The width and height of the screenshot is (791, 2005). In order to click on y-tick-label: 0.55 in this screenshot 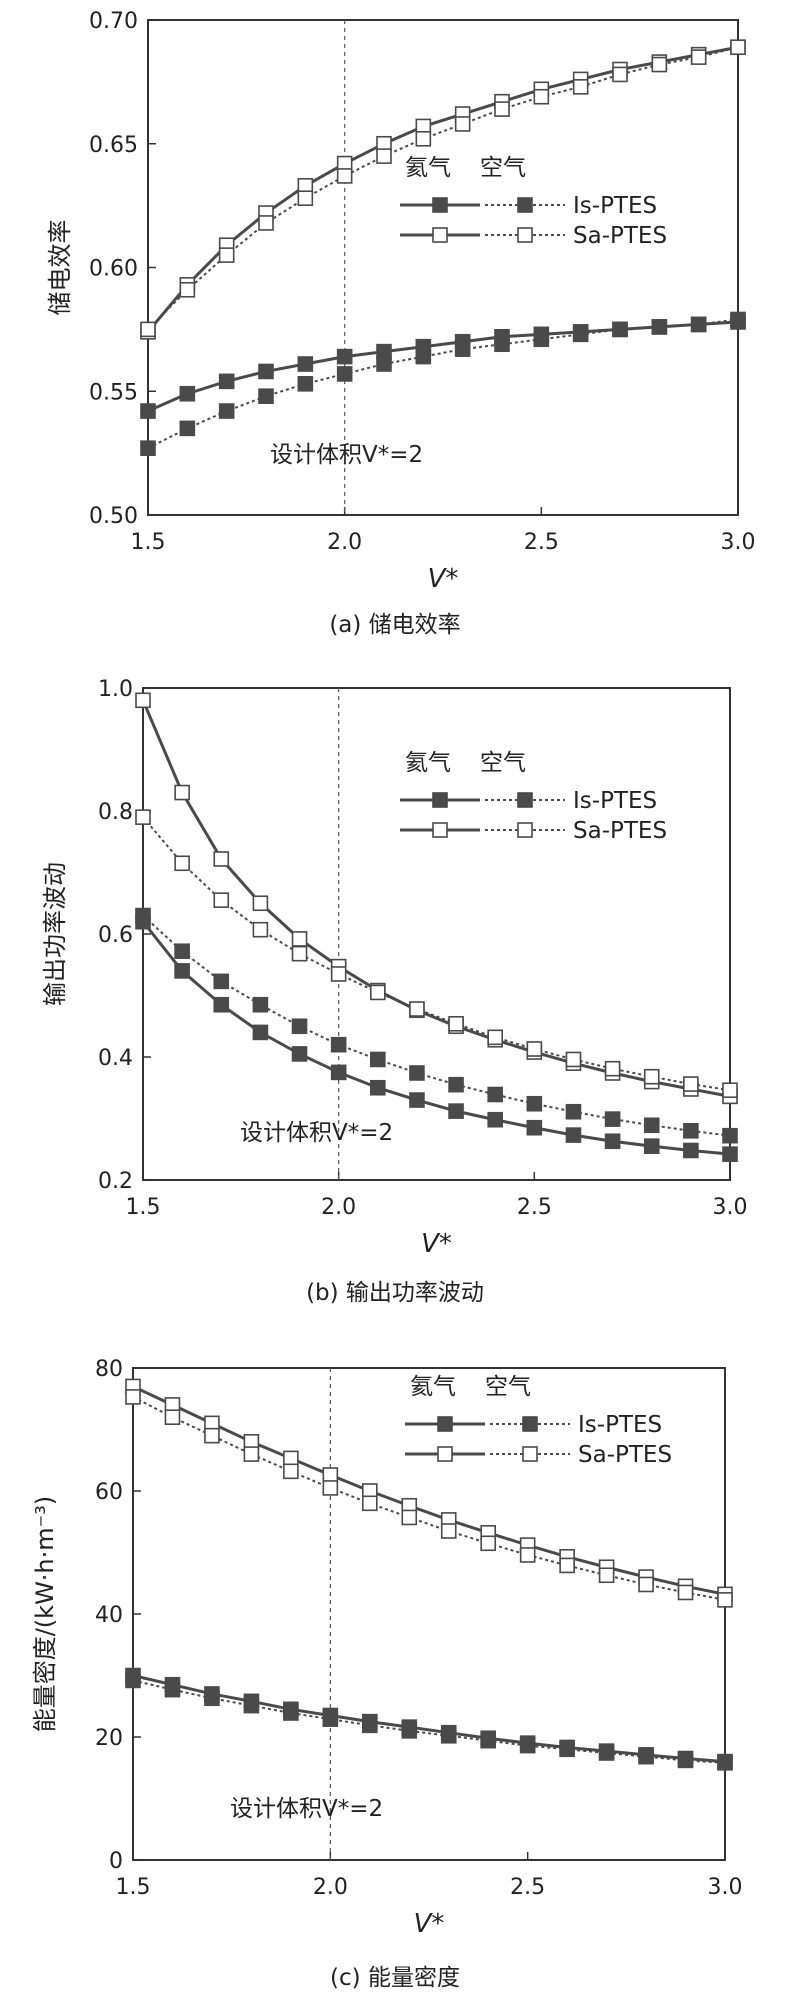, I will do `click(113, 392)`.